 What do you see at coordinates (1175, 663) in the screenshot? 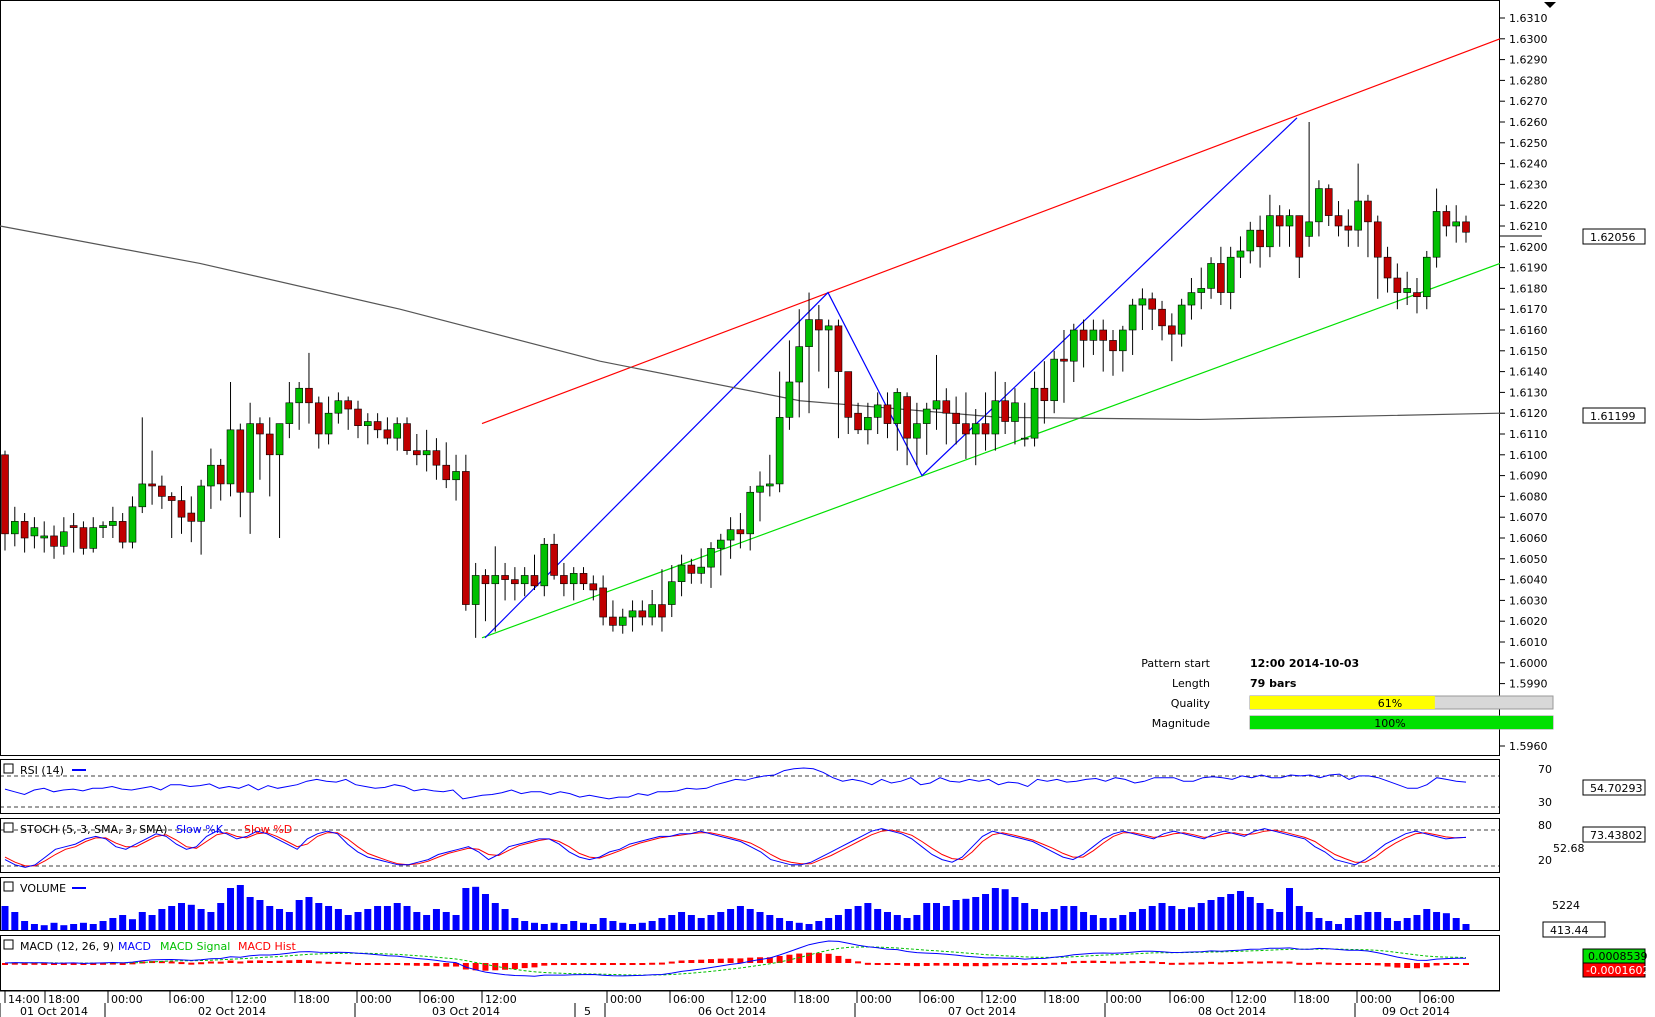
I see `pattern-start-label: Pattern start` at bounding box center [1175, 663].